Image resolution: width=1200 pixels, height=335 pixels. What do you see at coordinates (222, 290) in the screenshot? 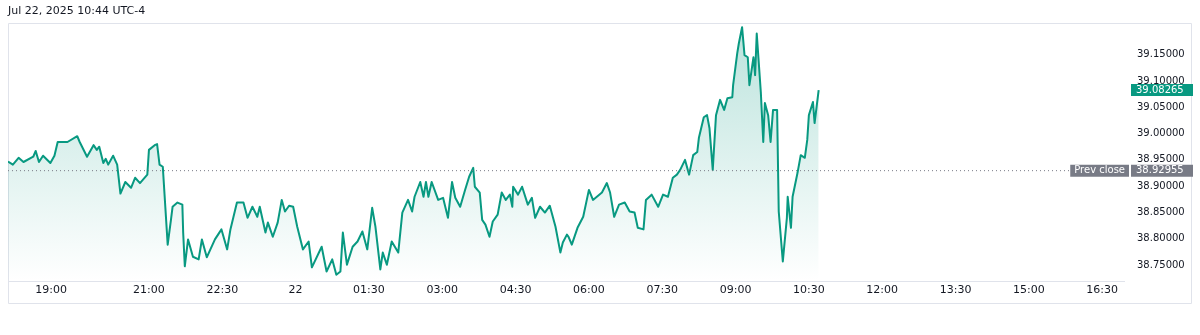
I see `x-tick-label: 22:30` at bounding box center [222, 290].